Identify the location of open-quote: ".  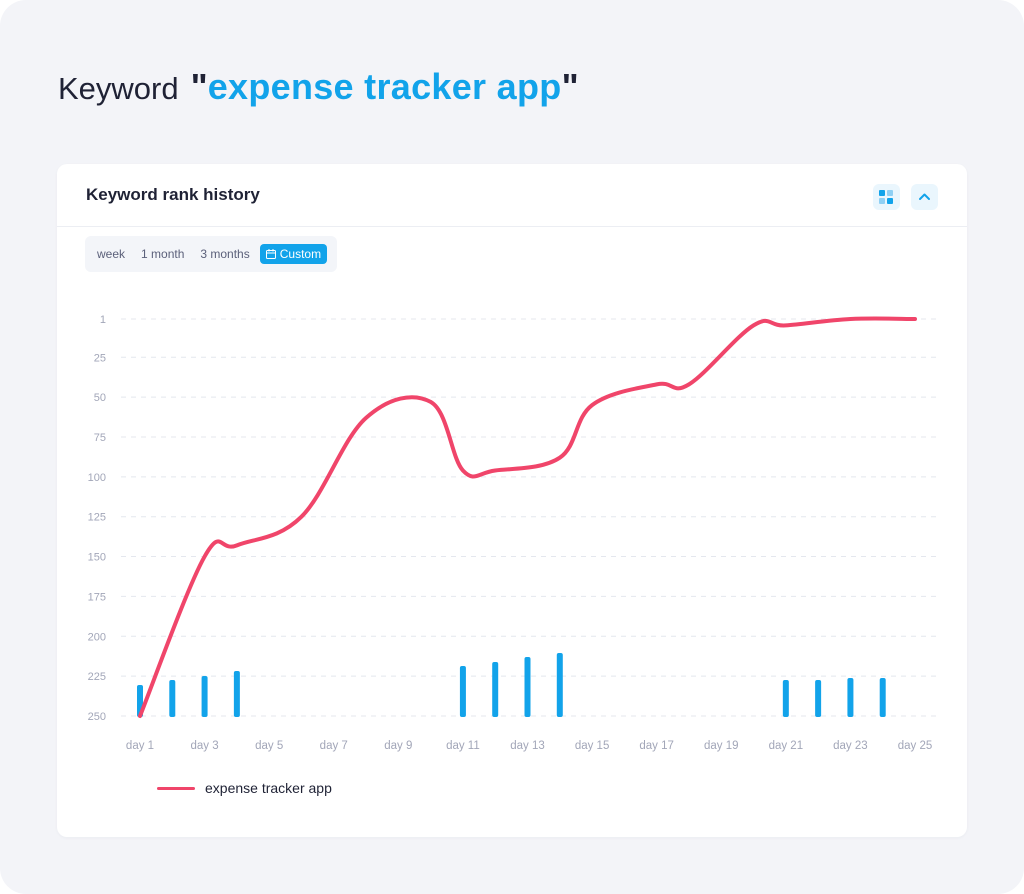
(199, 86).